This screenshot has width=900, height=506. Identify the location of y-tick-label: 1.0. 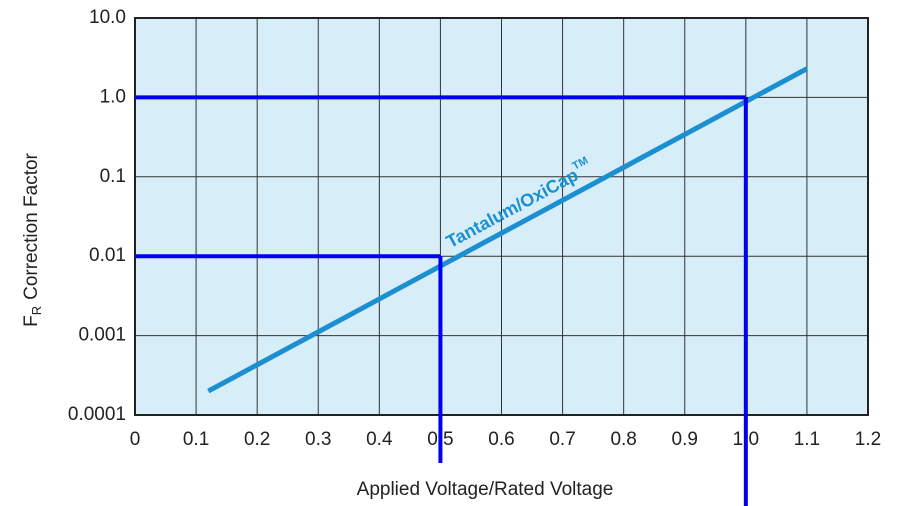
(113, 96).